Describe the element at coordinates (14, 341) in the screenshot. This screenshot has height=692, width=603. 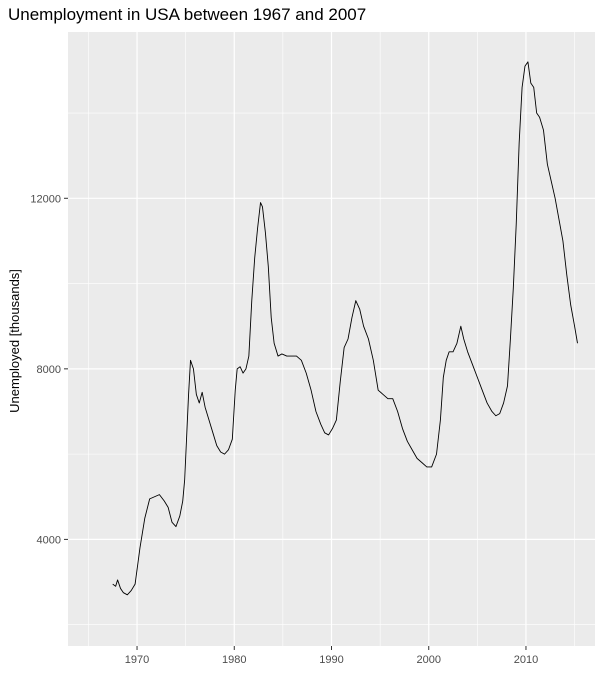
I see `y-axis-title: Unemployed [thousands]` at that location.